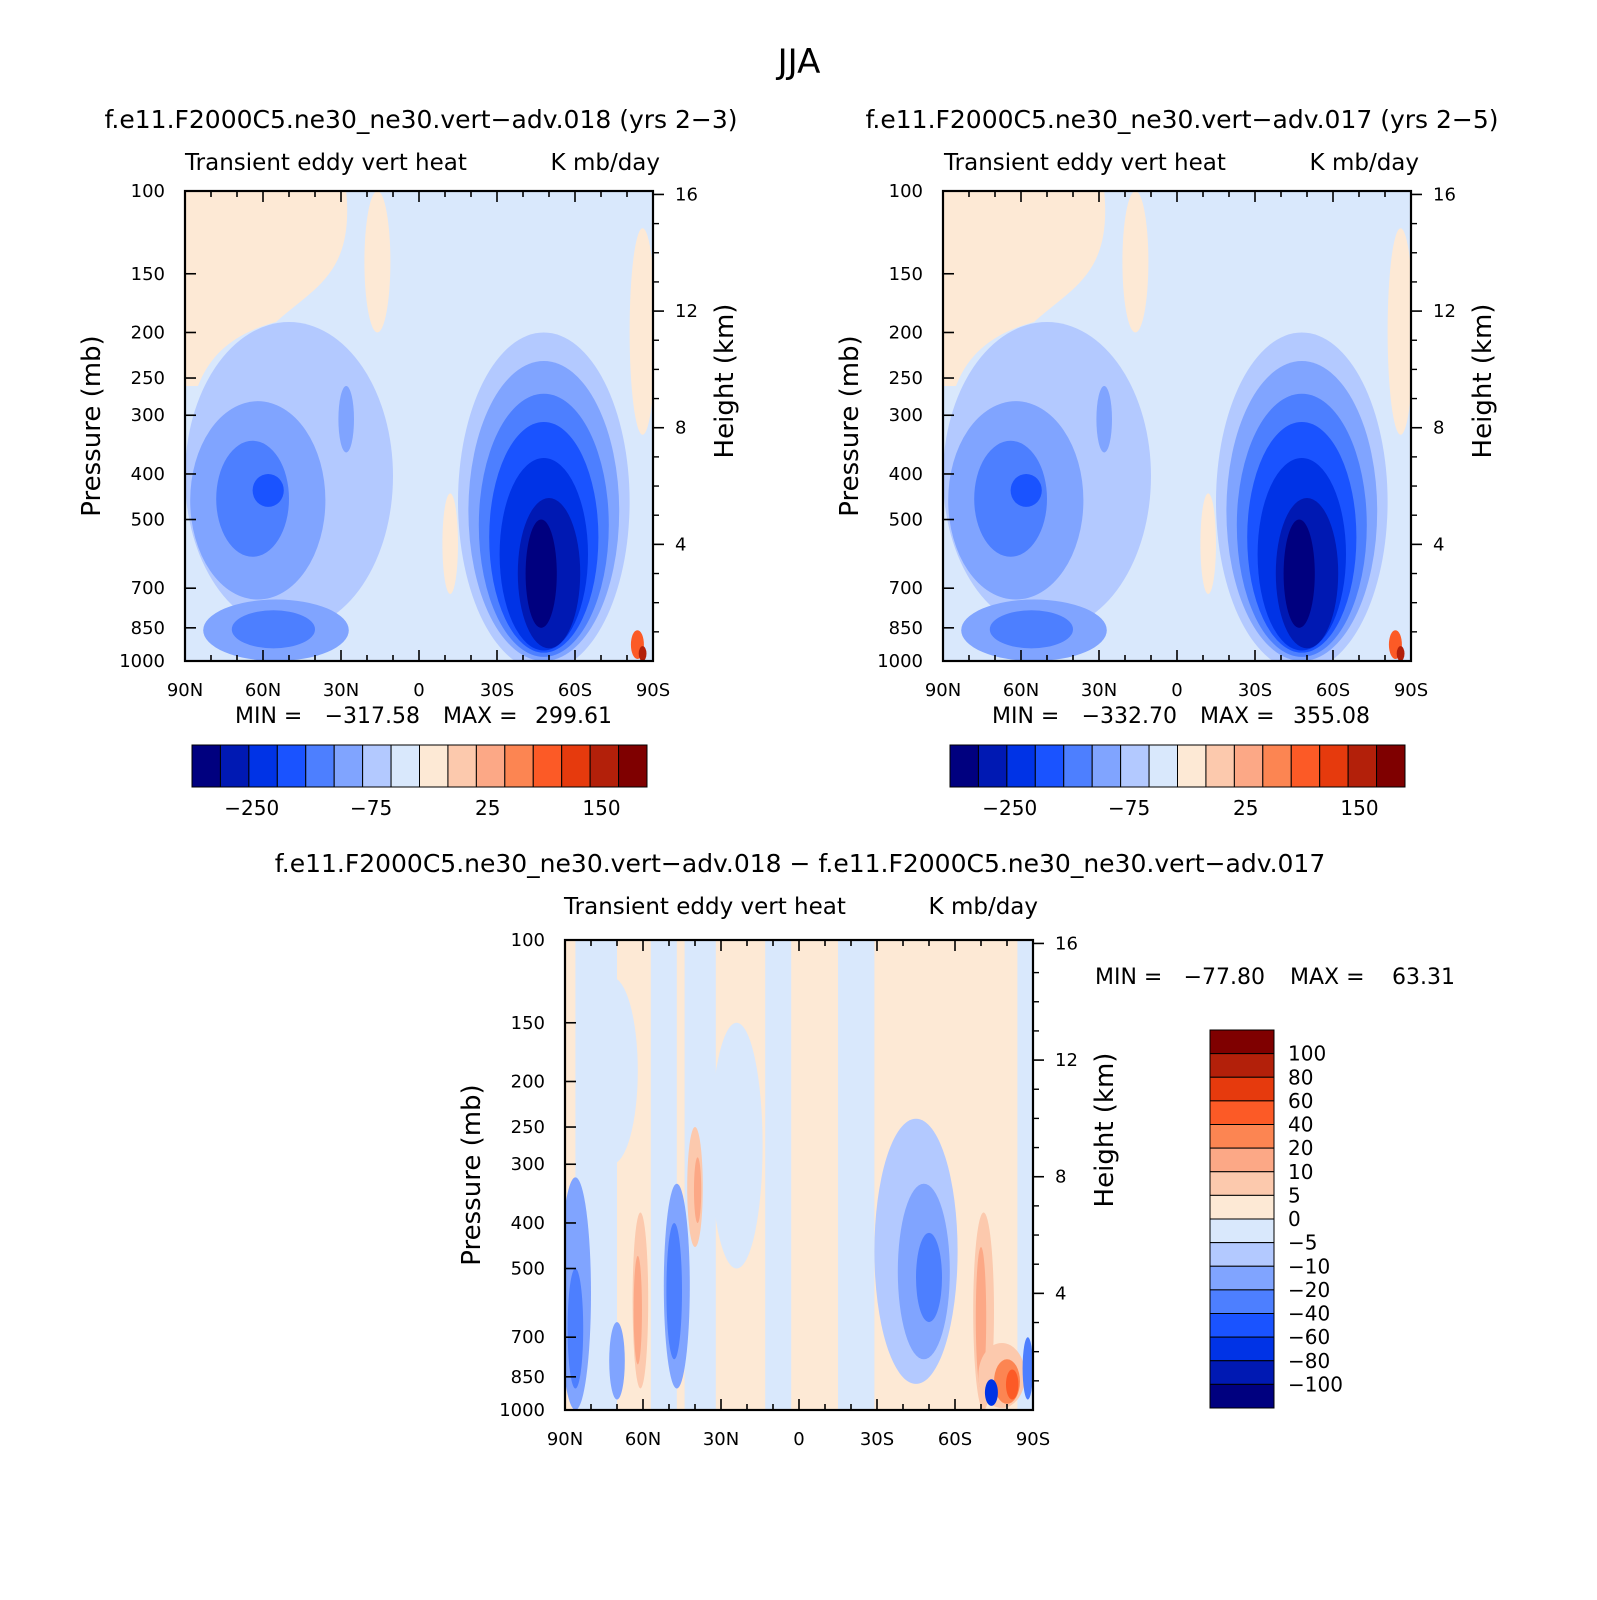  What do you see at coordinates (1294, 1219) in the screenshot?
I see `colorbar-label: 0` at bounding box center [1294, 1219].